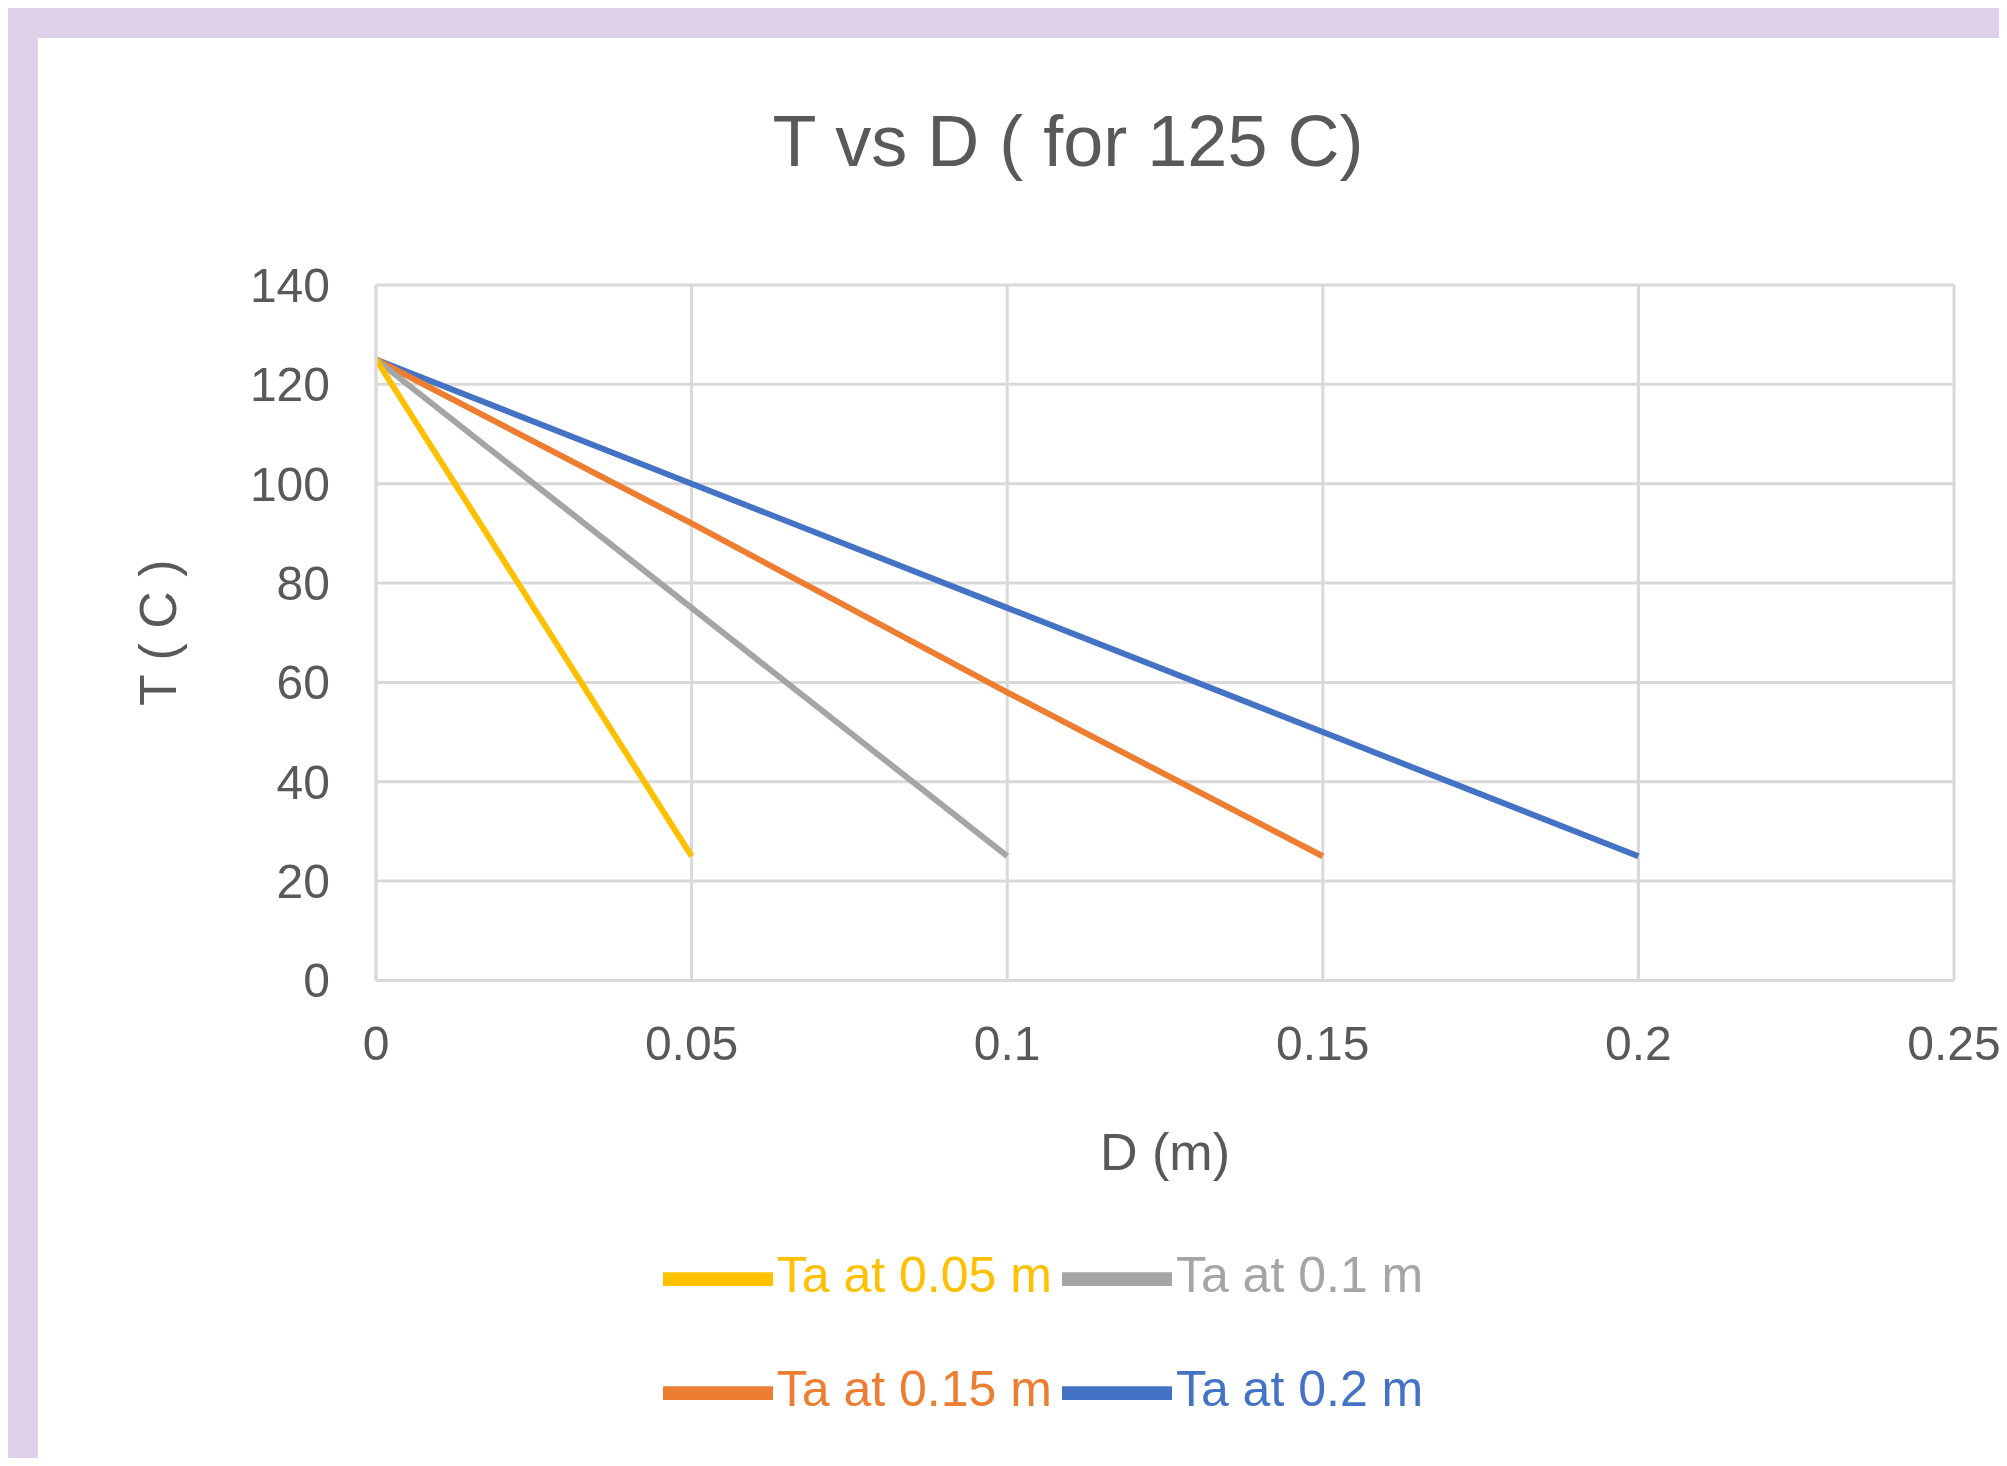 The image size is (2007, 1466). What do you see at coordinates (914, 1275) in the screenshot?
I see `legend-label: Ta at 0.05 m` at bounding box center [914, 1275].